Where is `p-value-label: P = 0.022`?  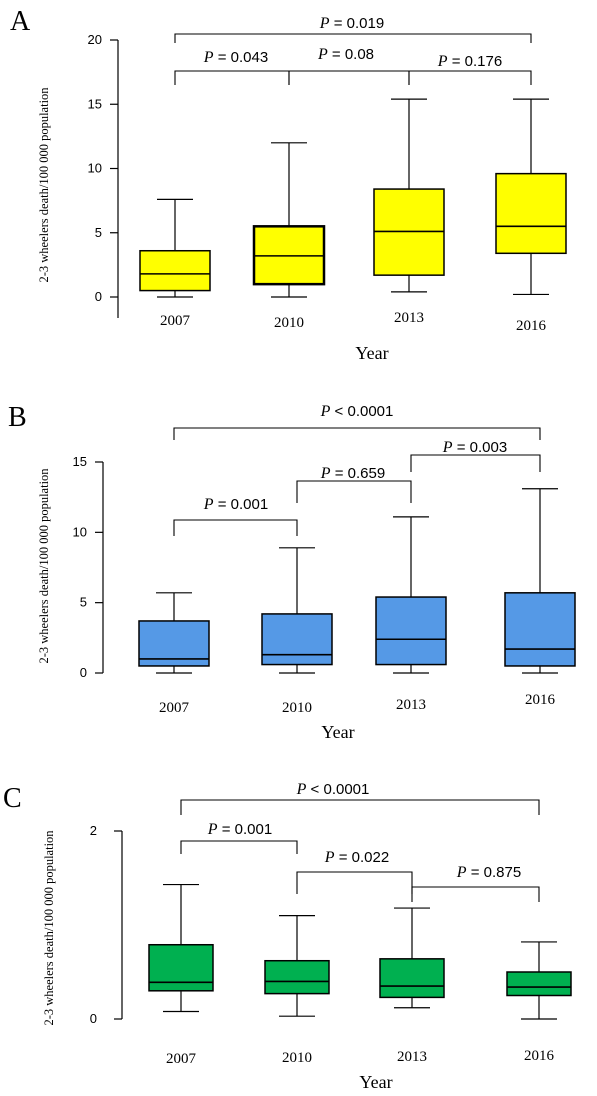 p-value-label: P = 0.022 is located at coordinates (356, 857).